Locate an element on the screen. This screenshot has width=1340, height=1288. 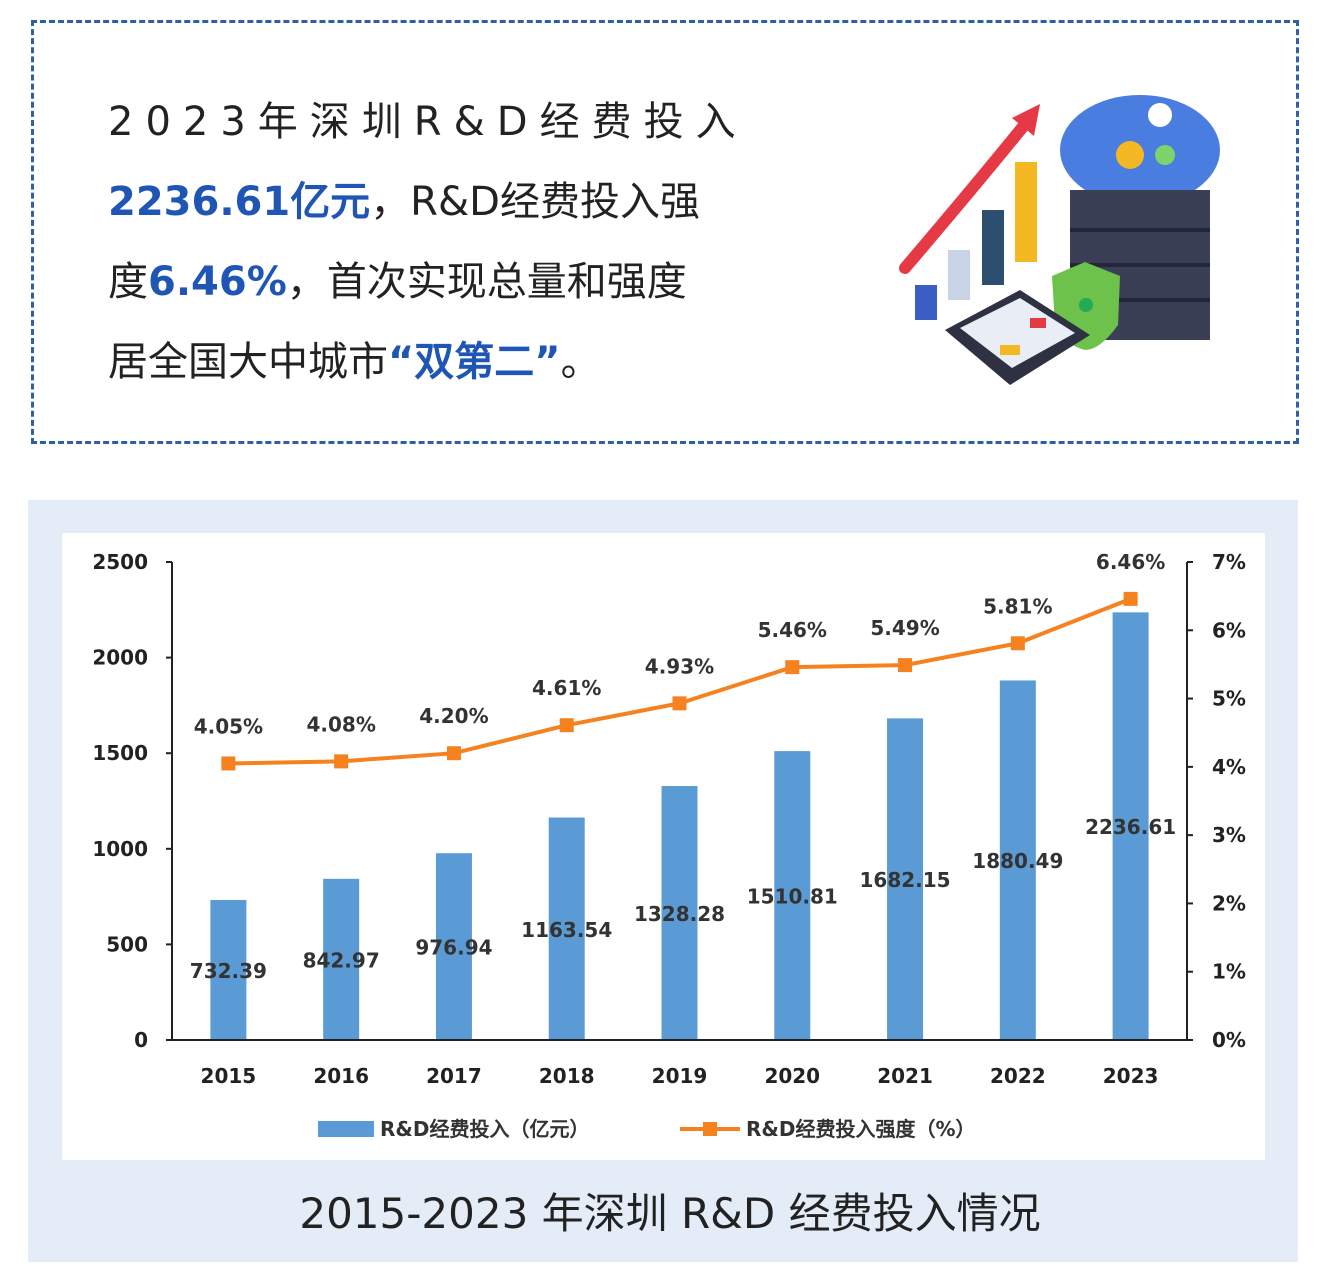
chart-title: 2015-2023 年深圳 R&D 经费投入情况 is located at coordinates (670, 1213).